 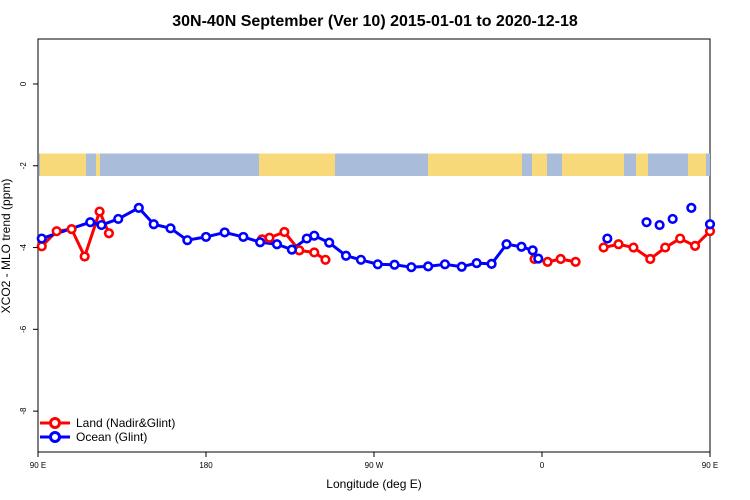 I want to click on legend-land-marker, so click(x=55, y=423).